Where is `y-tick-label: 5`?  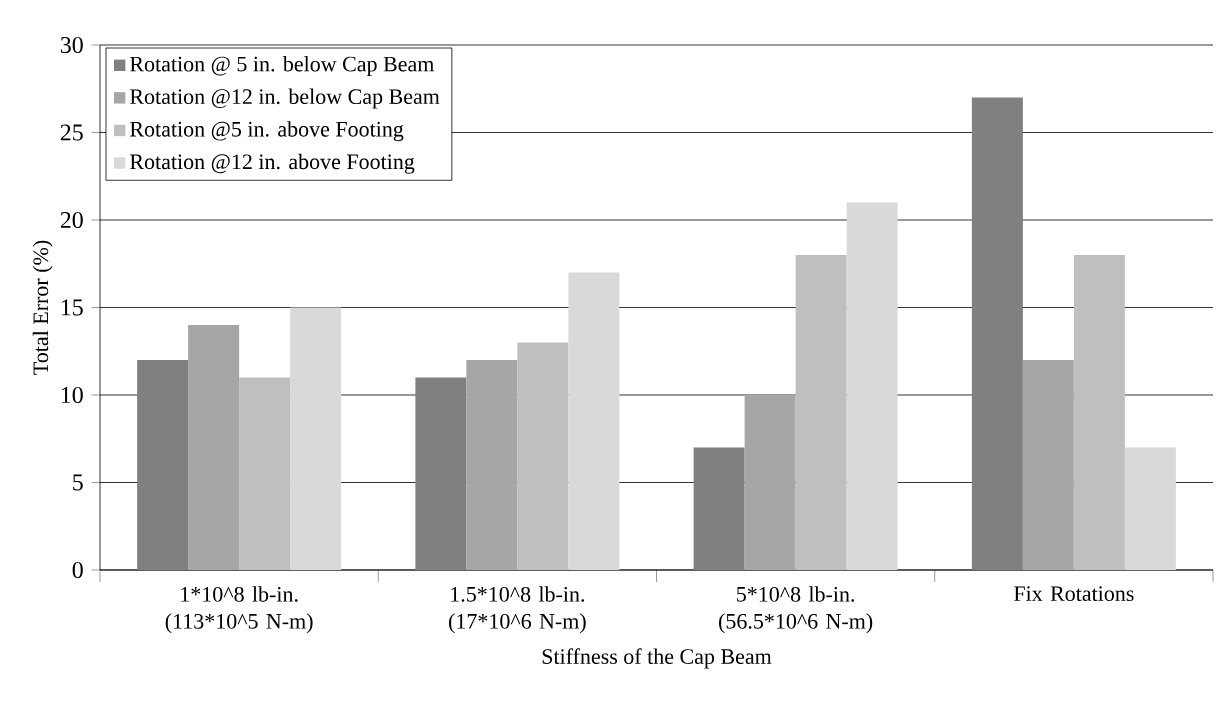 y-tick-label: 5 is located at coordinates (78, 482).